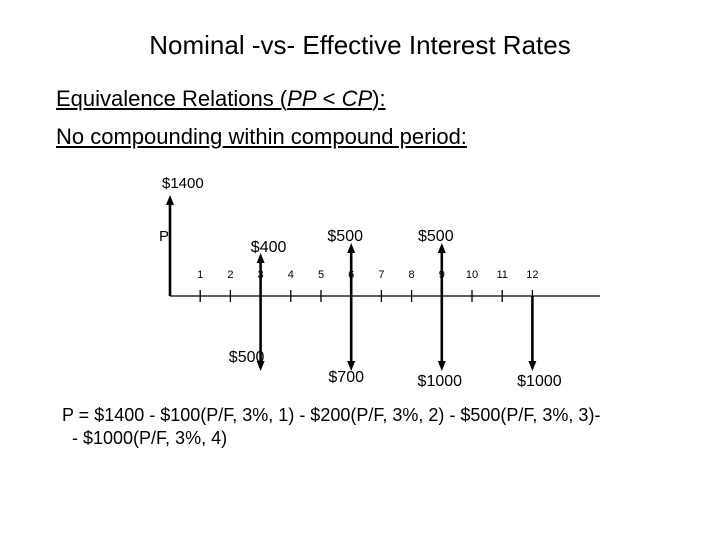  Describe the element at coordinates (329, 98) in the screenshot. I see `subtitle-lt: <` at that location.